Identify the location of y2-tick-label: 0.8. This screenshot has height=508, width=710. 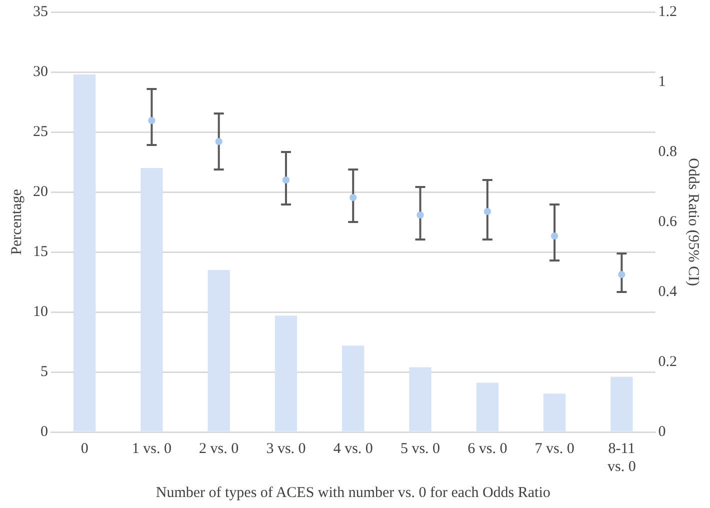
(667, 152).